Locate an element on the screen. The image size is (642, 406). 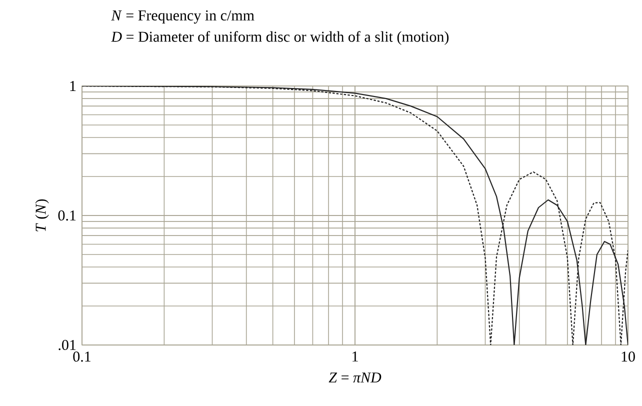
text: D = Diameter of uniform disc or width of a slit (motion) is located at coordinates (280, 38).